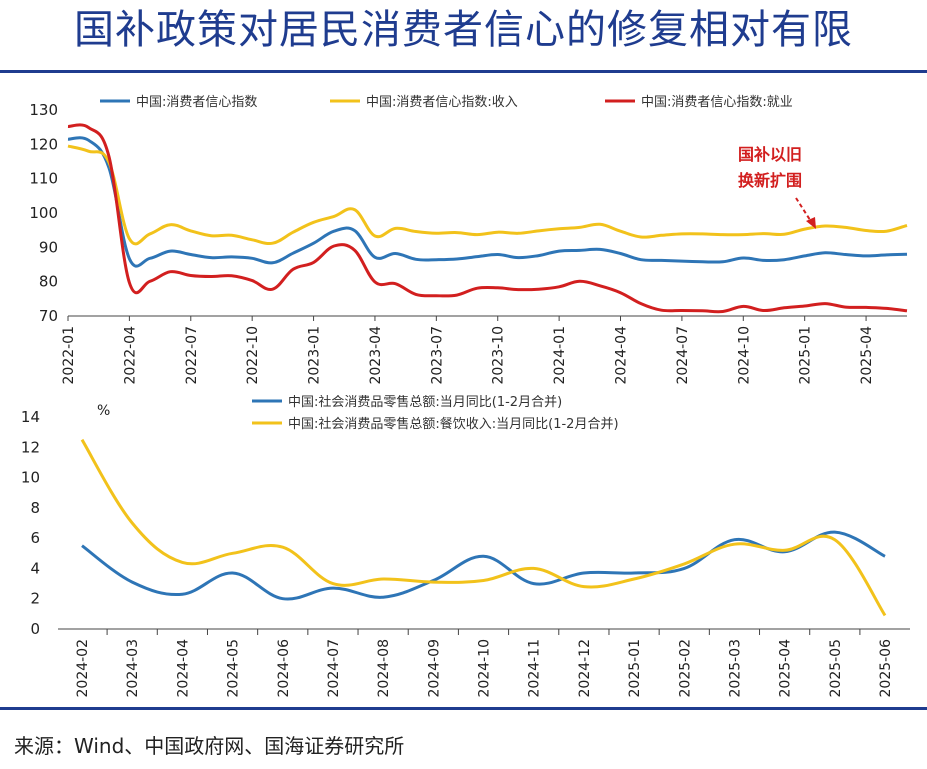 Image resolution: width=927 pixels, height=769 pixels. What do you see at coordinates (43, 179) in the screenshot?
I see `y-tick-label: 110` at bounding box center [43, 179].